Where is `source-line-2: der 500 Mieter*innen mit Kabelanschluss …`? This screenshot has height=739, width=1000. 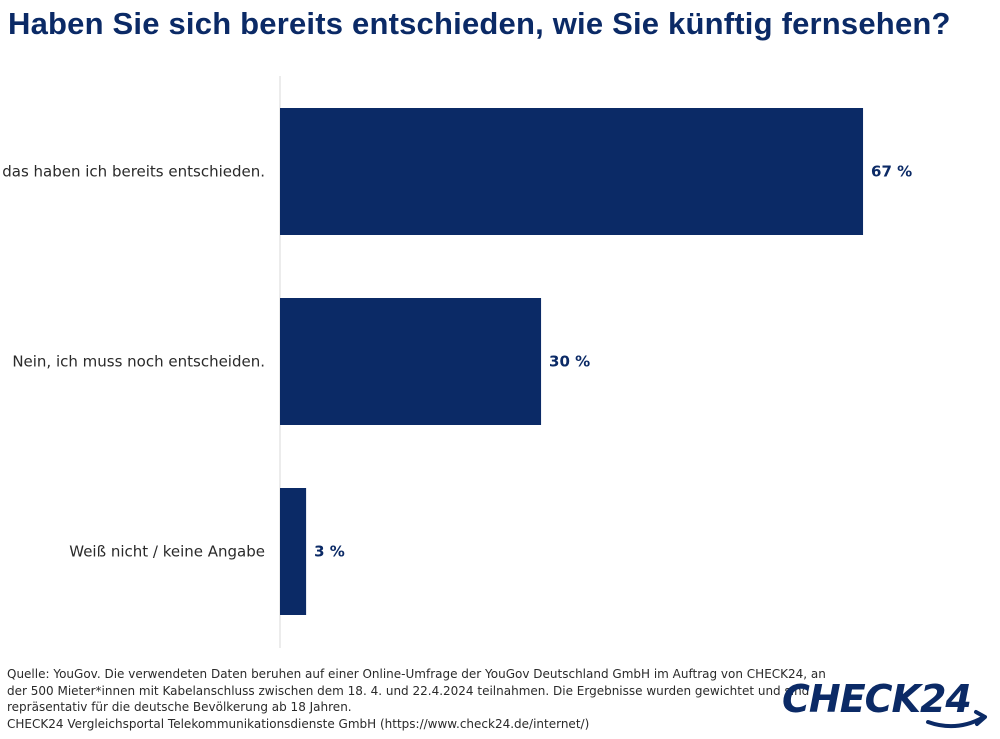 source-line-2: der 500 Mieter*innen mit Kabelanschluss … is located at coordinates (408, 690).